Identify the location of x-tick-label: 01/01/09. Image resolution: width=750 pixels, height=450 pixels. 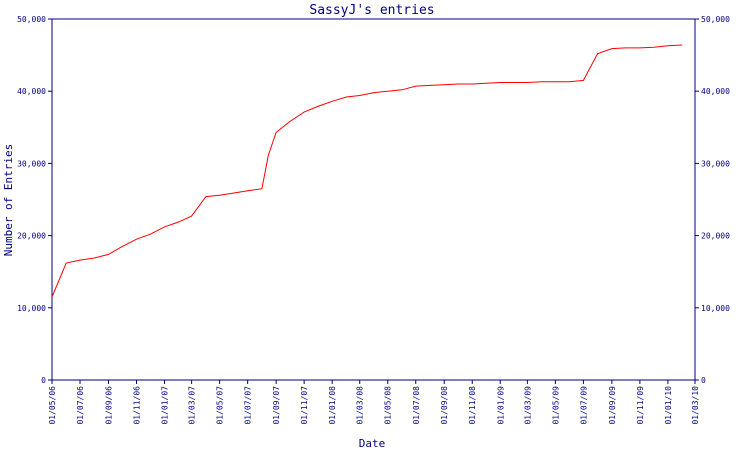
(500, 405).